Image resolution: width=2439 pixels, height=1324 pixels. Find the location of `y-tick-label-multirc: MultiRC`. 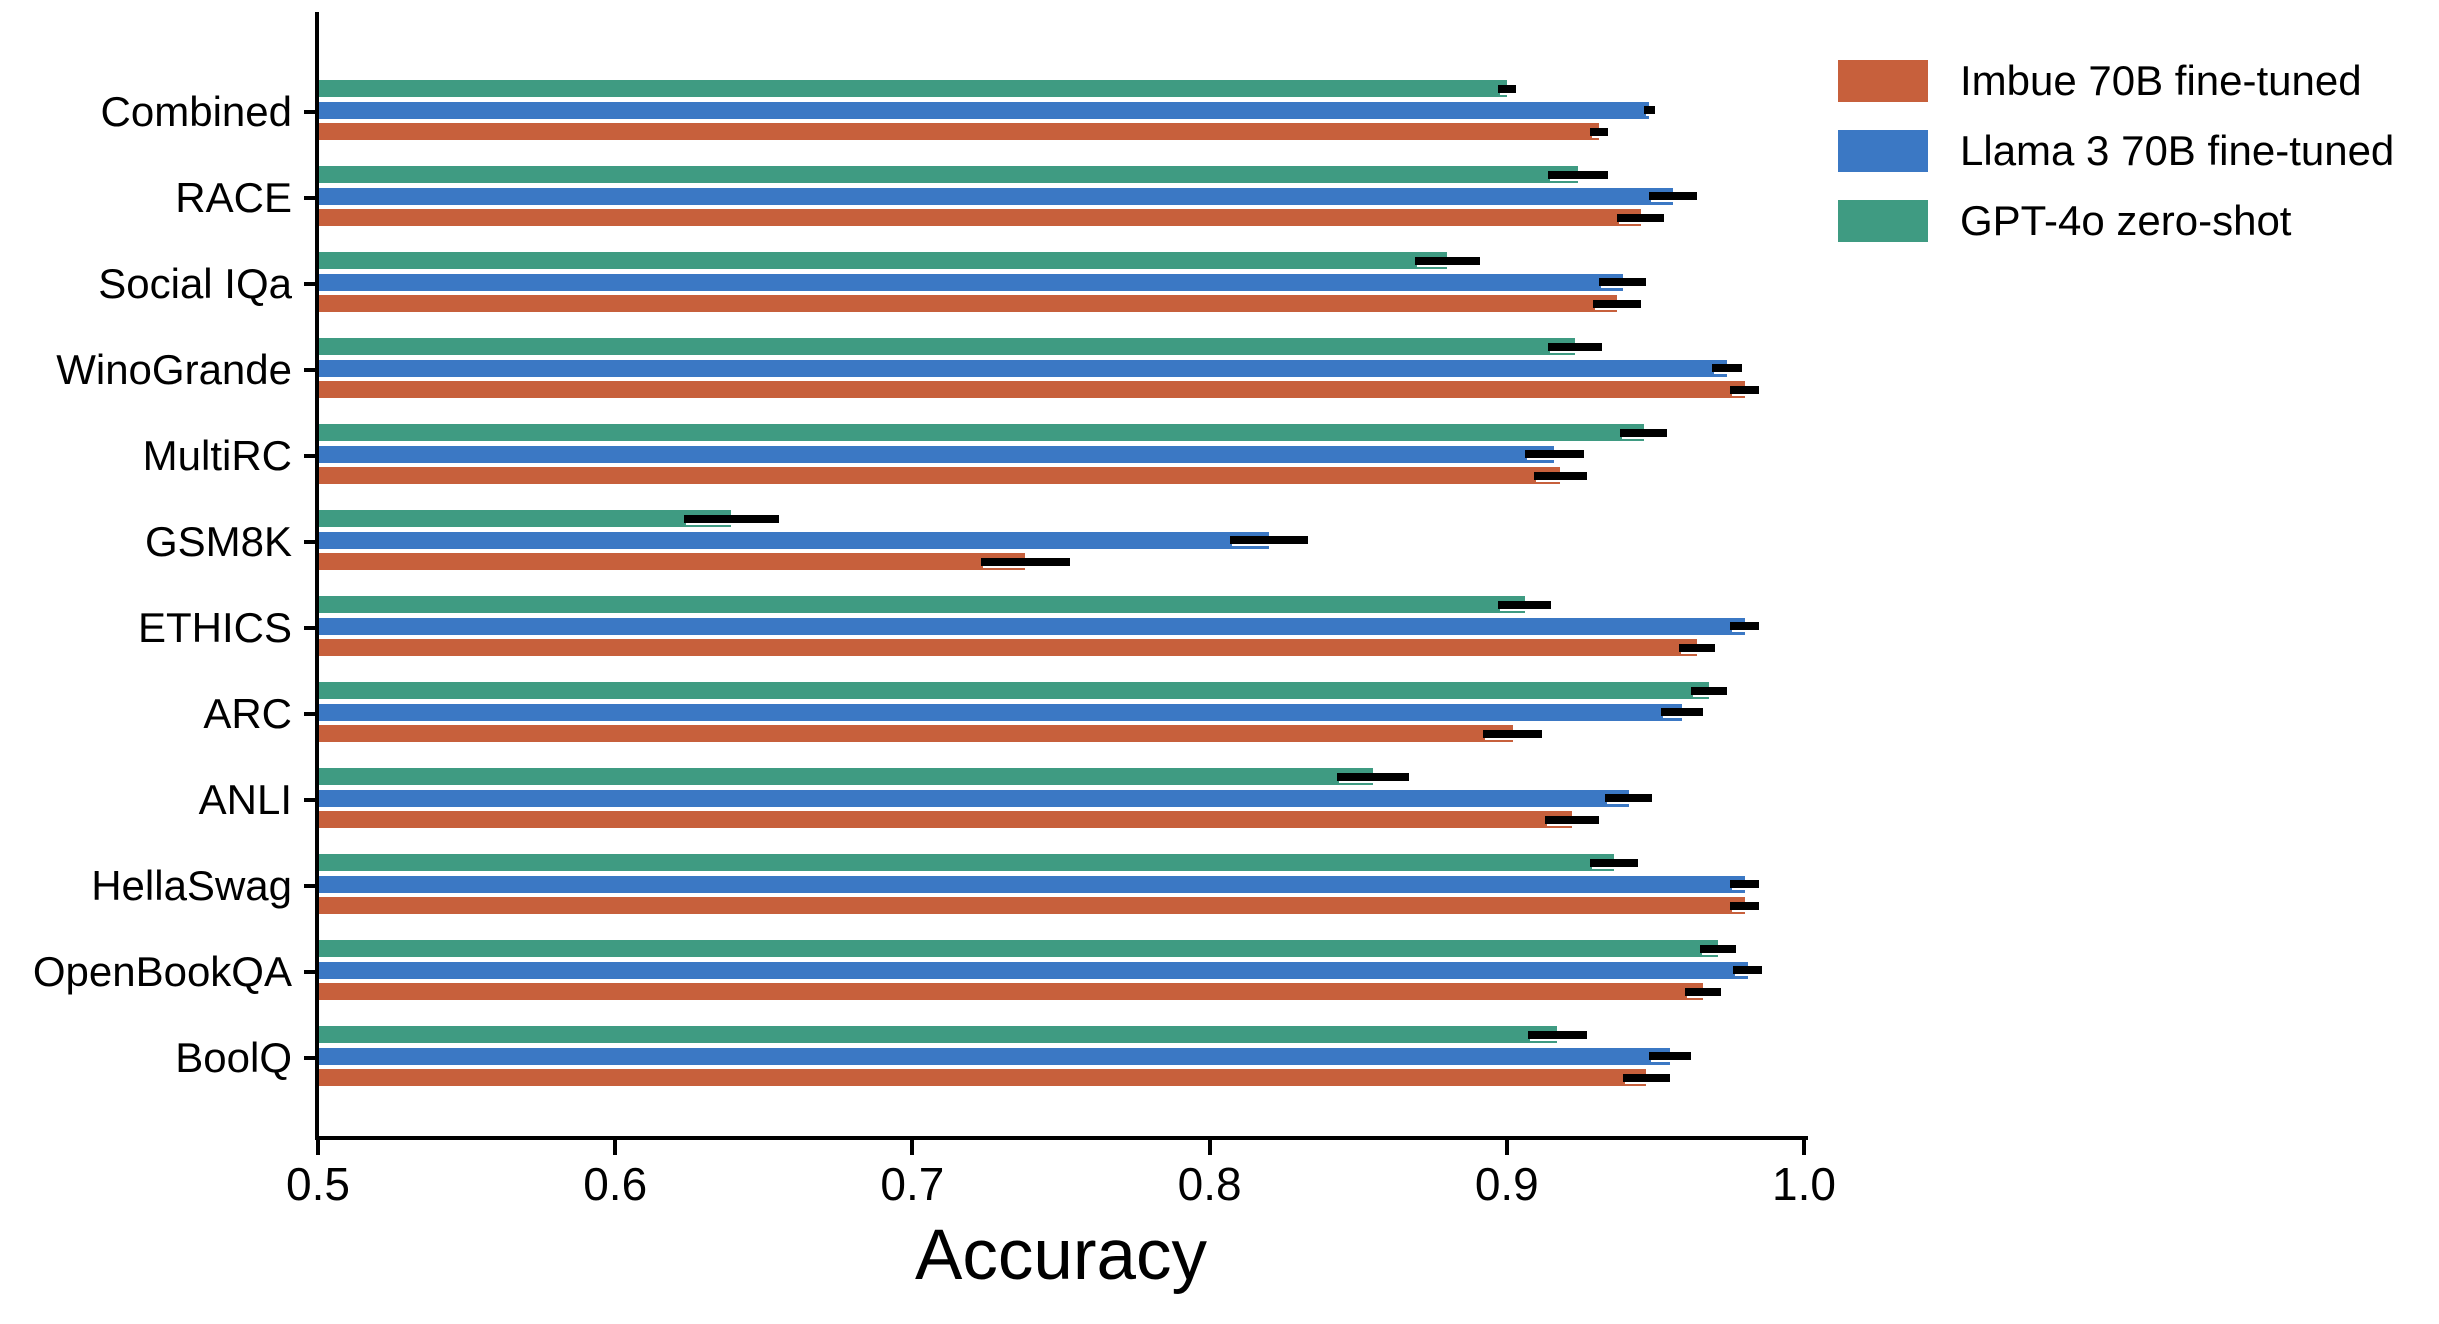

y-tick-label-multirc: MultiRC is located at coordinates (217, 455).